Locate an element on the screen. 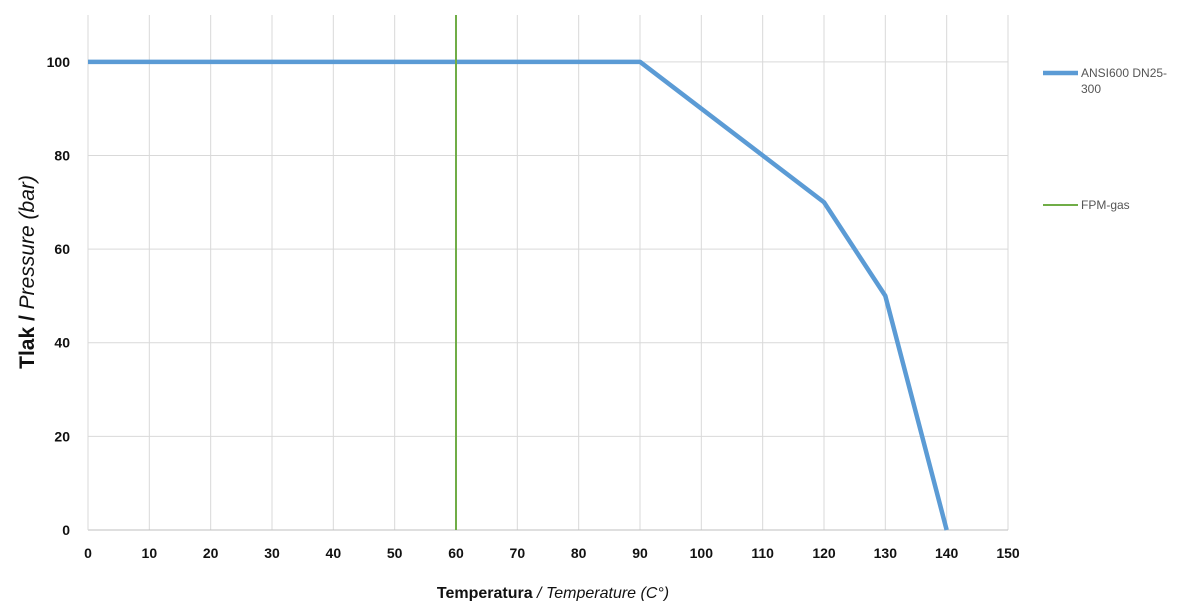 The image size is (1177, 601). x-tick-label: 80 is located at coordinates (579, 553).